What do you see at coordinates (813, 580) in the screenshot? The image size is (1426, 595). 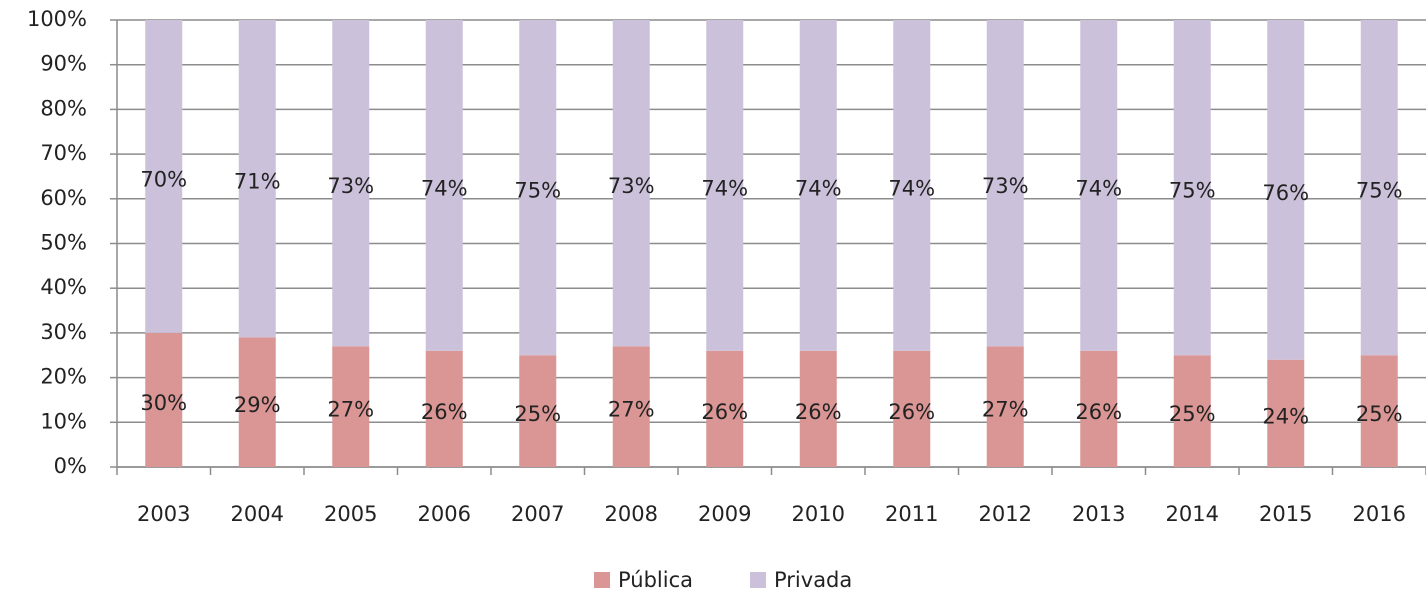 I see `legend-label: Privada` at bounding box center [813, 580].